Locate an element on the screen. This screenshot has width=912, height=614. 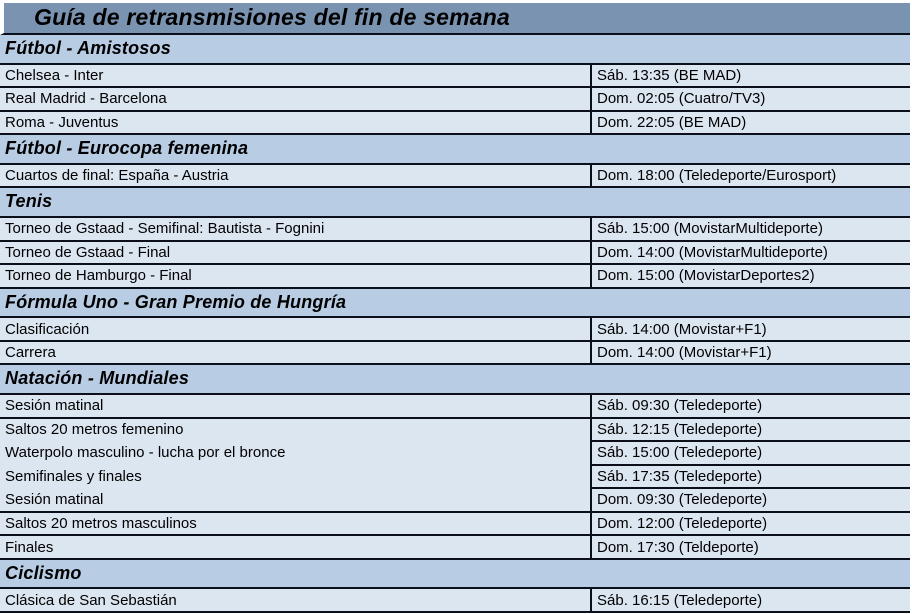
section-row: Fórmula Uno - Gran Premio de Hungría is located at coordinates (455, 303).